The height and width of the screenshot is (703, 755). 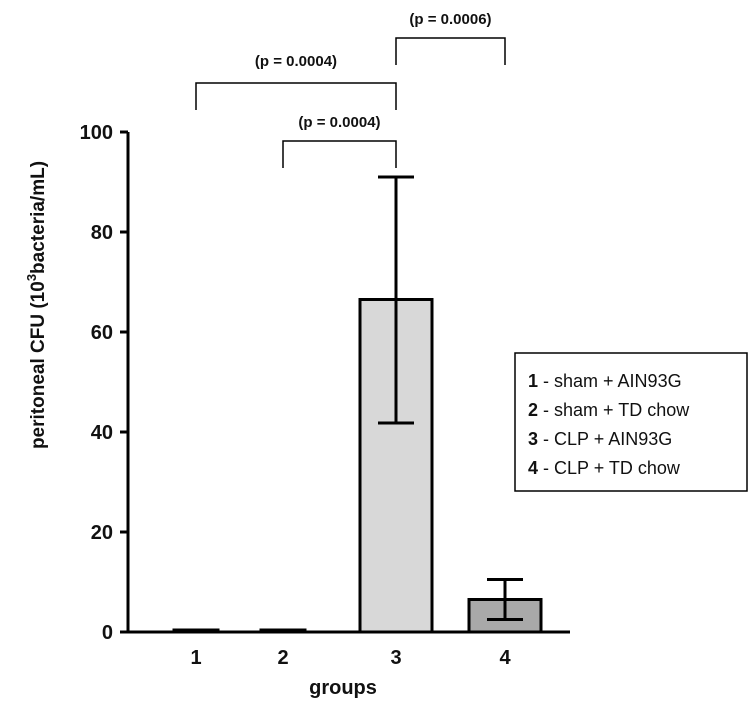 I want to click on legend-entry: 3 - CLP + AIN93G, so click(x=600, y=439).